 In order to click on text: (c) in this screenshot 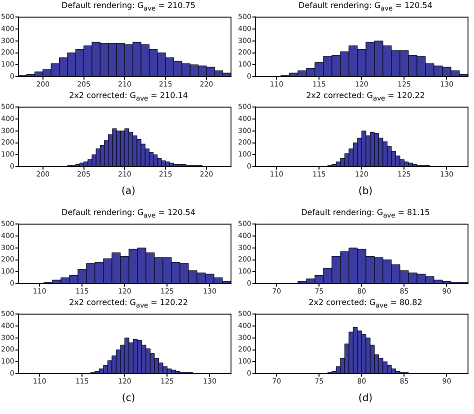, I will do `click(128, 398)`.